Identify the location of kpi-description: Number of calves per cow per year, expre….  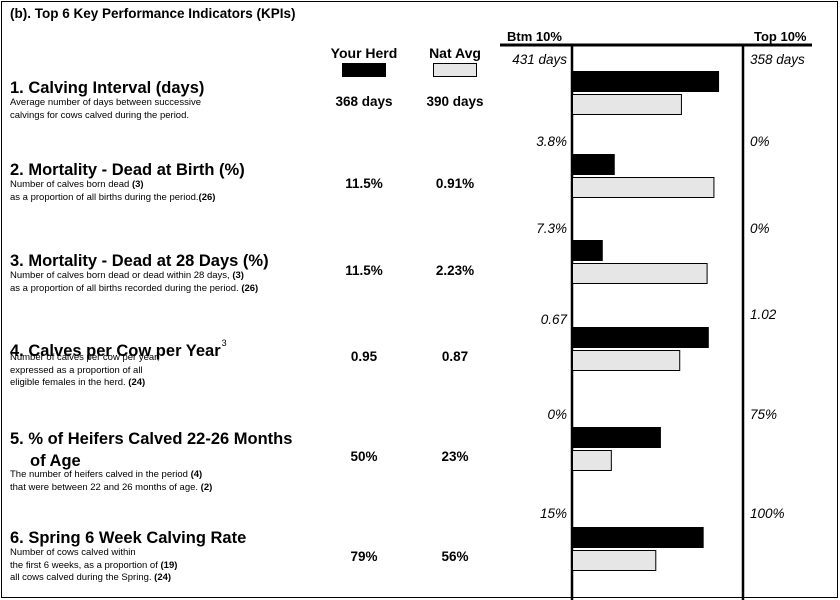
(84, 371).